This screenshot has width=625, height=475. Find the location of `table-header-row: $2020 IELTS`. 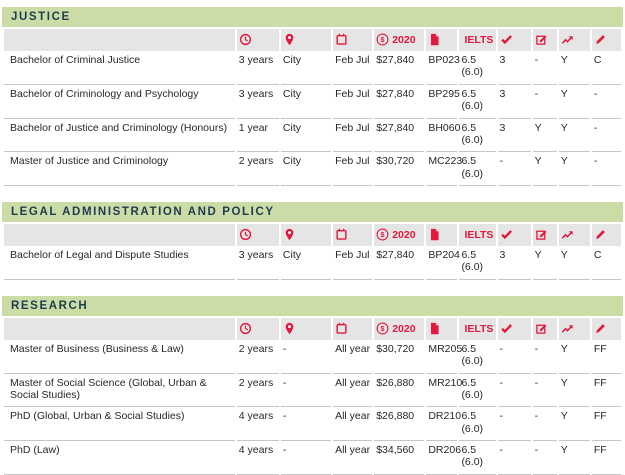

table-header-row: $2020 IELTS is located at coordinates (312, 40).